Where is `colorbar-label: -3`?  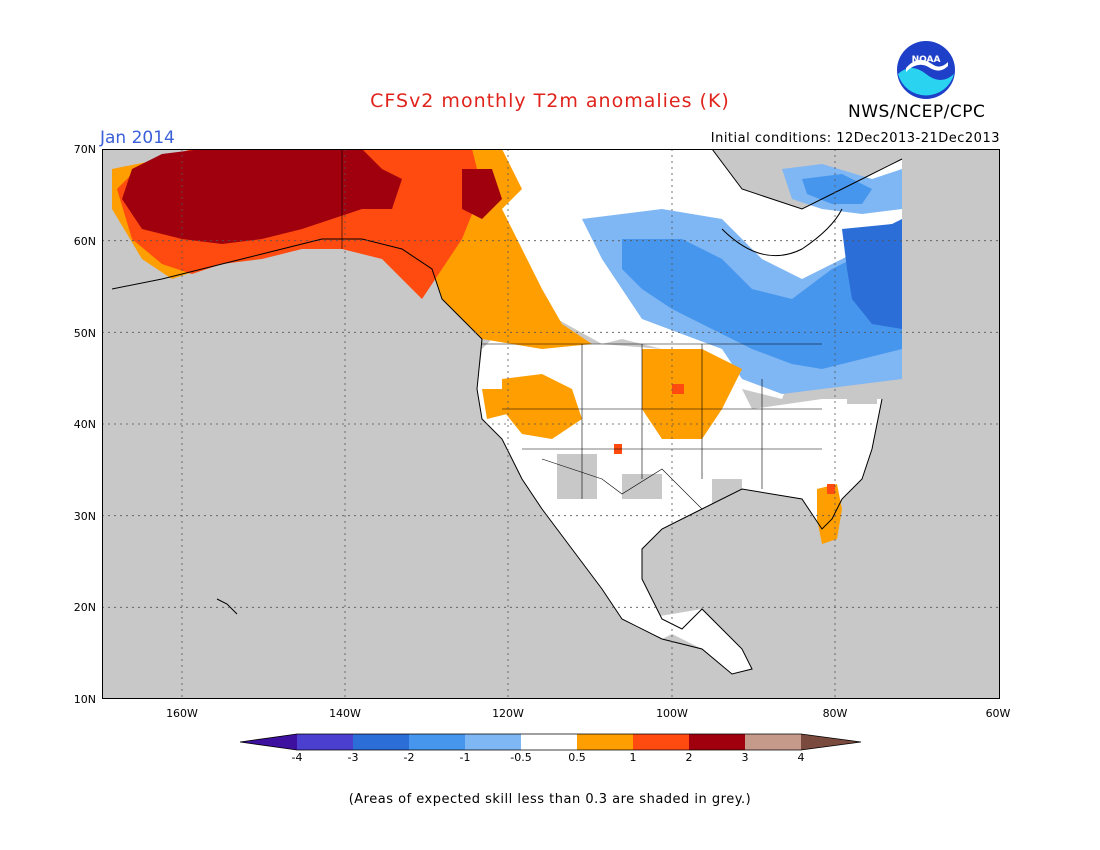 colorbar-label: -3 is located at coordinates (353, 757).